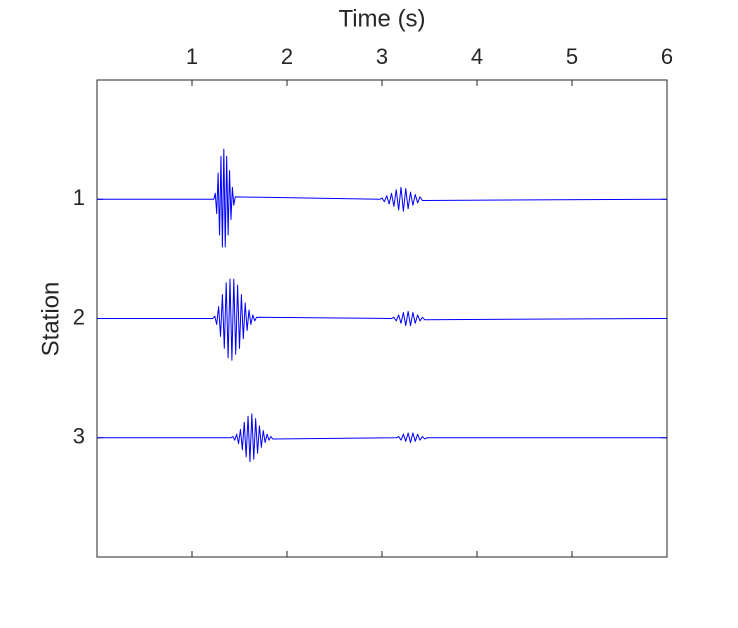 The height and width of the screenshot is (628, 738). What do you see at coordinates (192, 56) in the screenshot?
I see `x-tick-label: 1` at bounding box center [192, 56].